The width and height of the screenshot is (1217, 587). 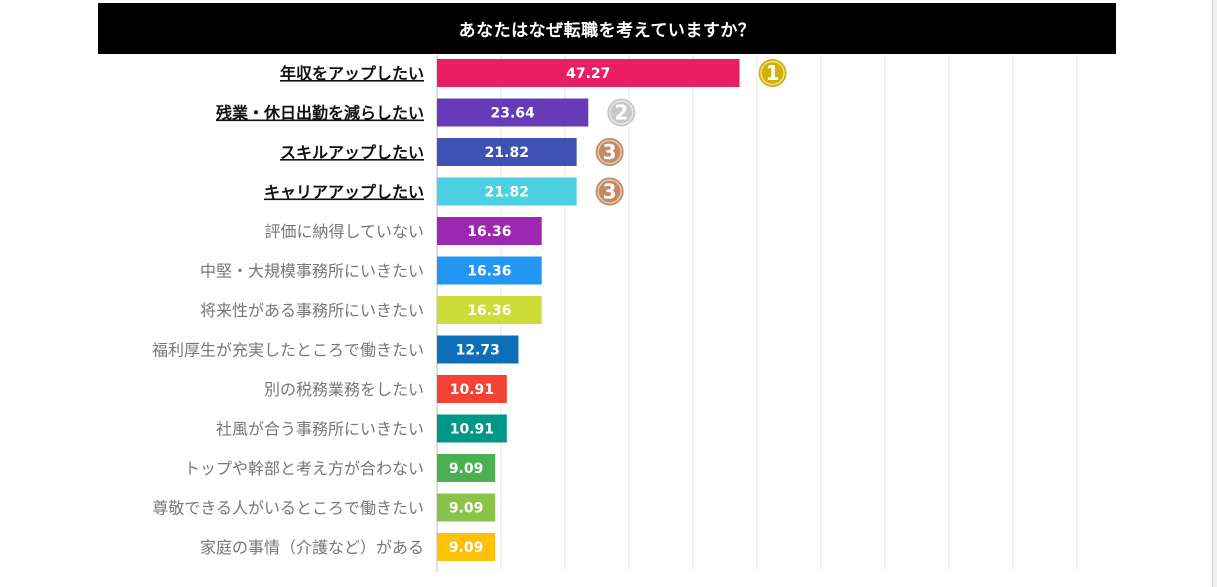 I want to click on category-label: 家庭の事情（介護など）がある, so click(x=312, y=547).